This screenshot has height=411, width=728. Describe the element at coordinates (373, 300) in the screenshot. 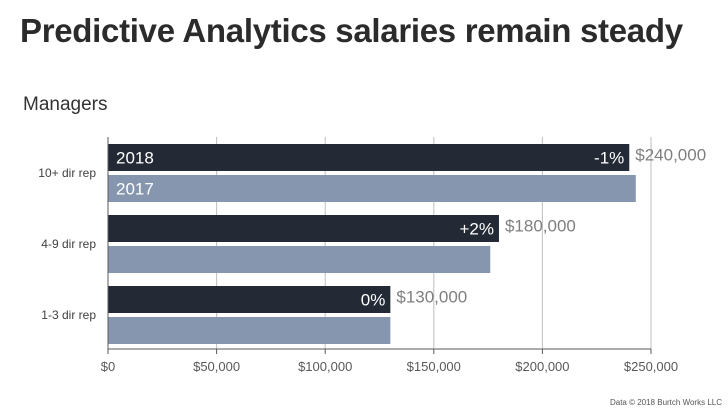

I see `change-label: 0%` at that location.